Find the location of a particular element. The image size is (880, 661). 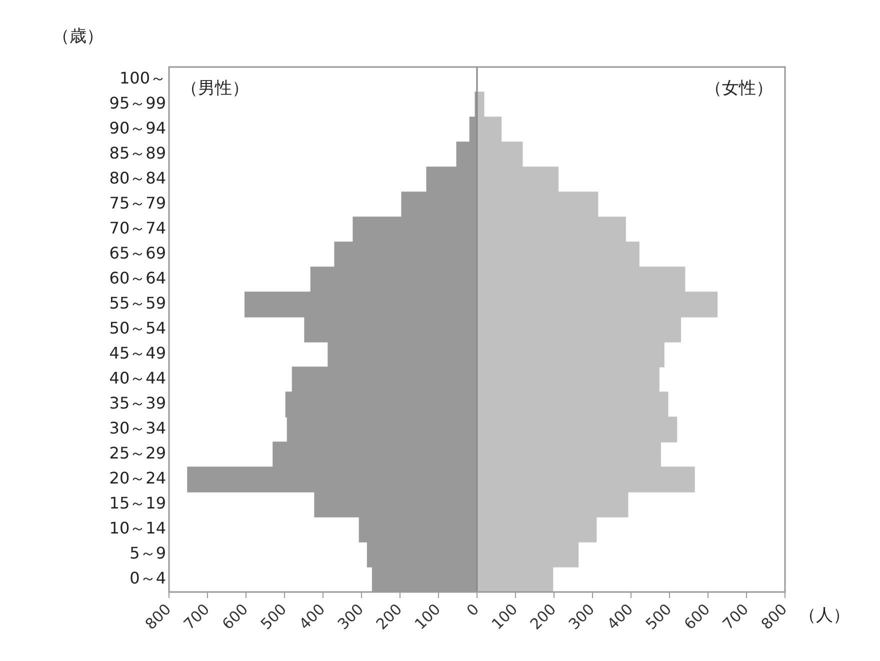

y-tick-label: 10～14 is located at coordinates (137, 528).